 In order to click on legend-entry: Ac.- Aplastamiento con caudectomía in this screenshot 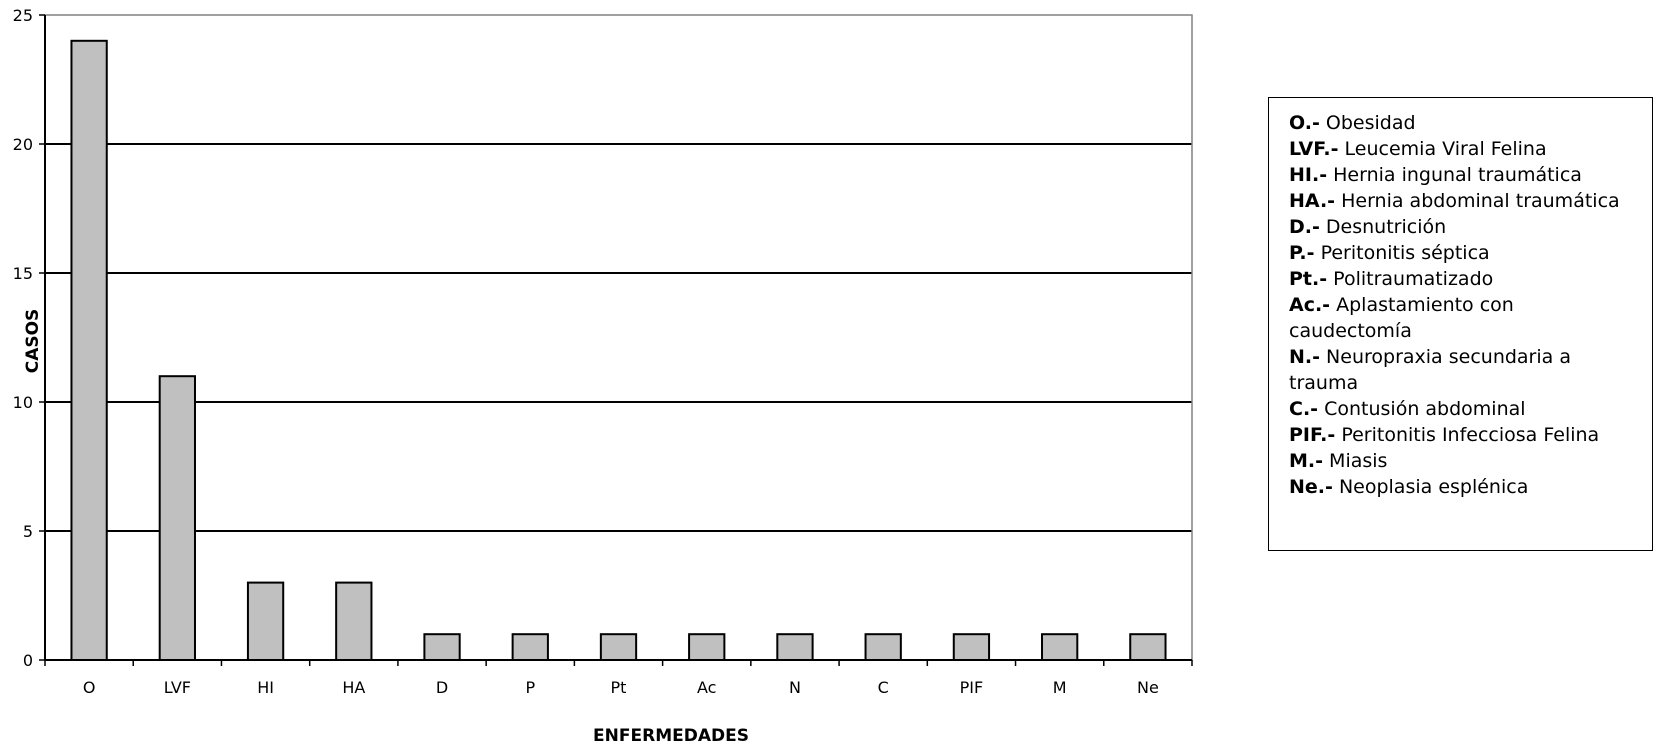, I will do `click(1465, 318)`.